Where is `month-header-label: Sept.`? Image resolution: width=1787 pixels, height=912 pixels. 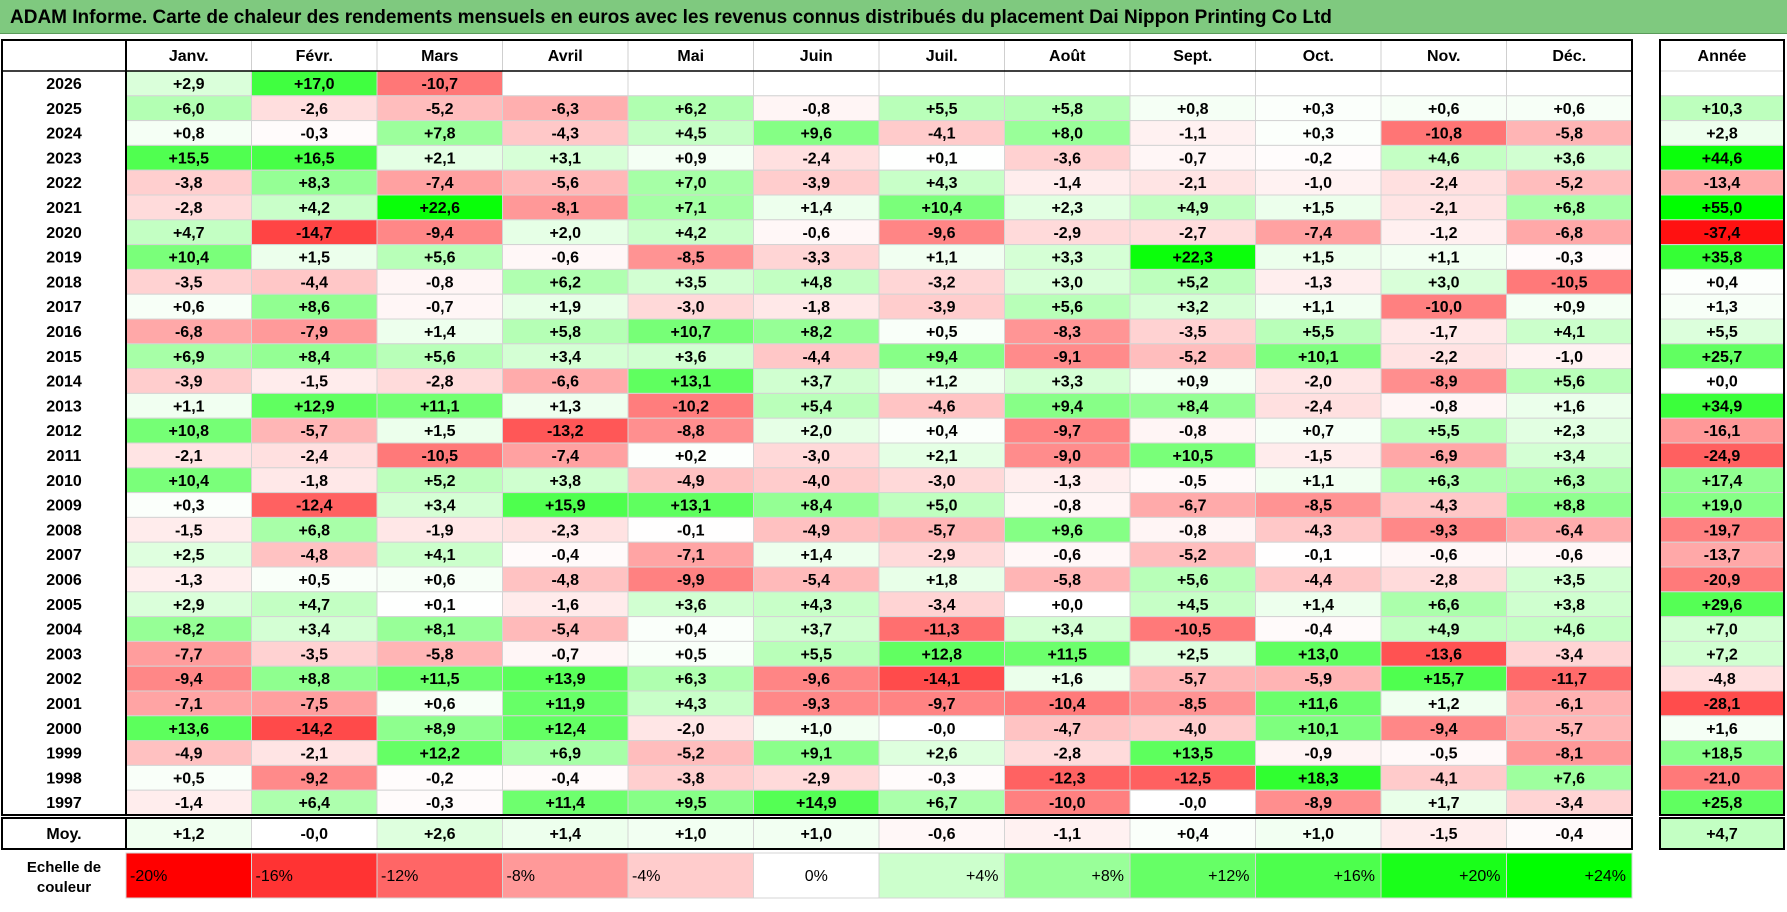
month-header-label: Sept. is located at coordinates (1192, 56).